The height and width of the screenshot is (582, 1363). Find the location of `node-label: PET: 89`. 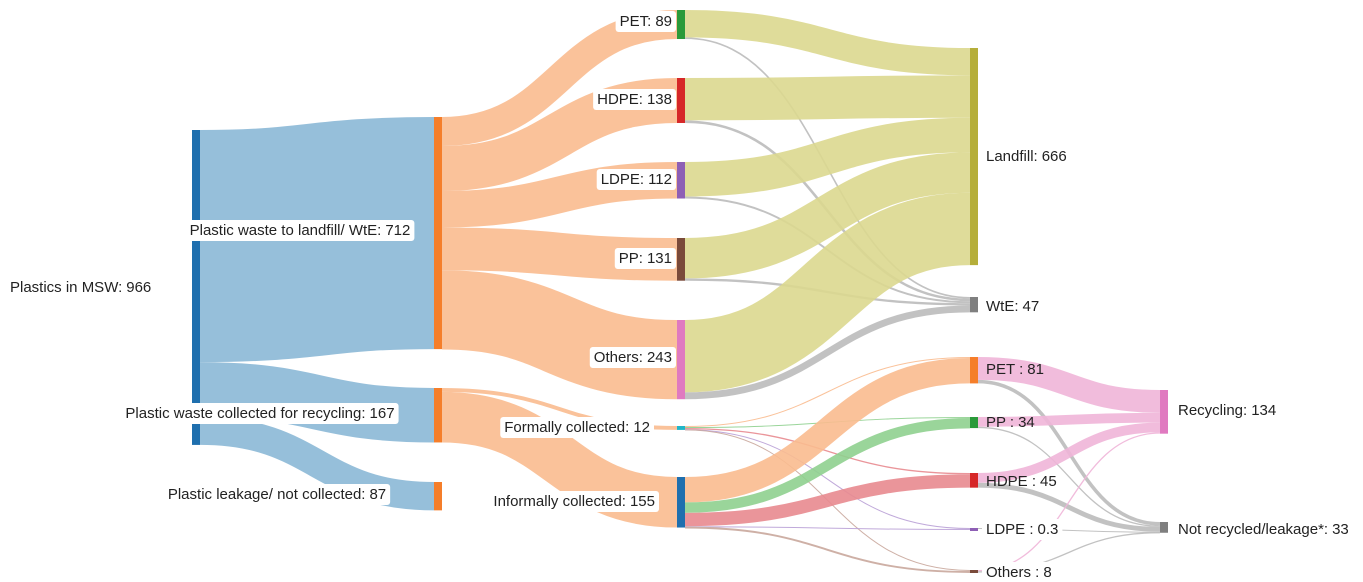

node-label: PET: 89 is located at coordinates (645, 21).